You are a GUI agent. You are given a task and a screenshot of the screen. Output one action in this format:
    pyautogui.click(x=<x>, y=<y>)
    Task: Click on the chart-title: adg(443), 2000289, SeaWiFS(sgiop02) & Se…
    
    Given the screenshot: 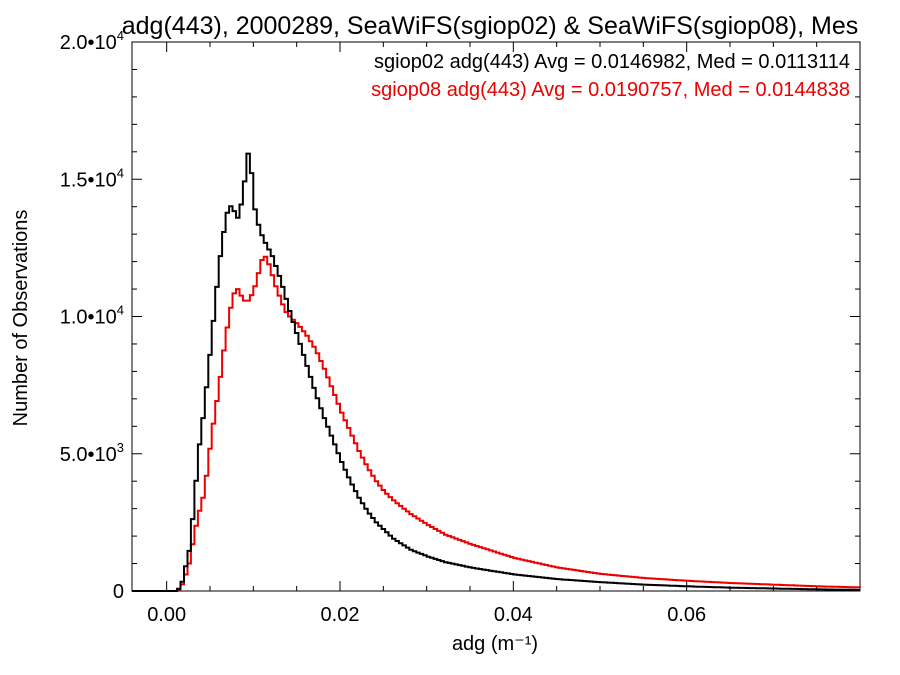 What is the action you would take?
    pyautogui.click(x=490, y=26)
    